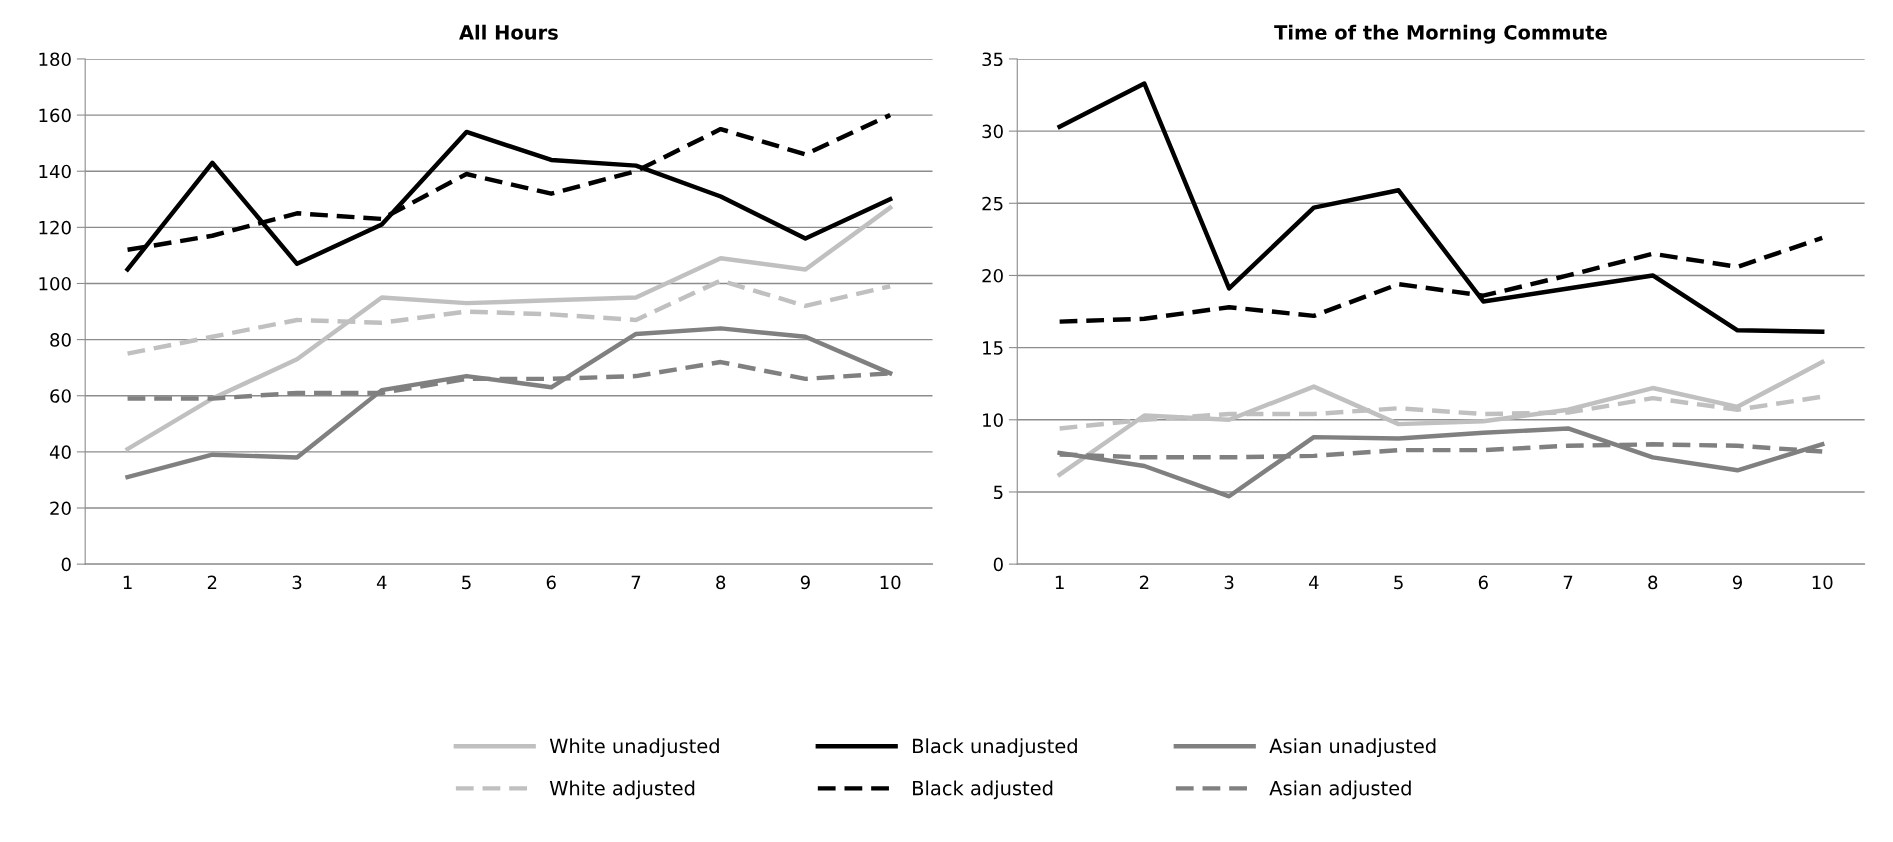 This screenshot has width=1893, height=842. Describe the element at coordinates (55, 283) in the screenshot. I see `y-tick-label: 100` at that location.